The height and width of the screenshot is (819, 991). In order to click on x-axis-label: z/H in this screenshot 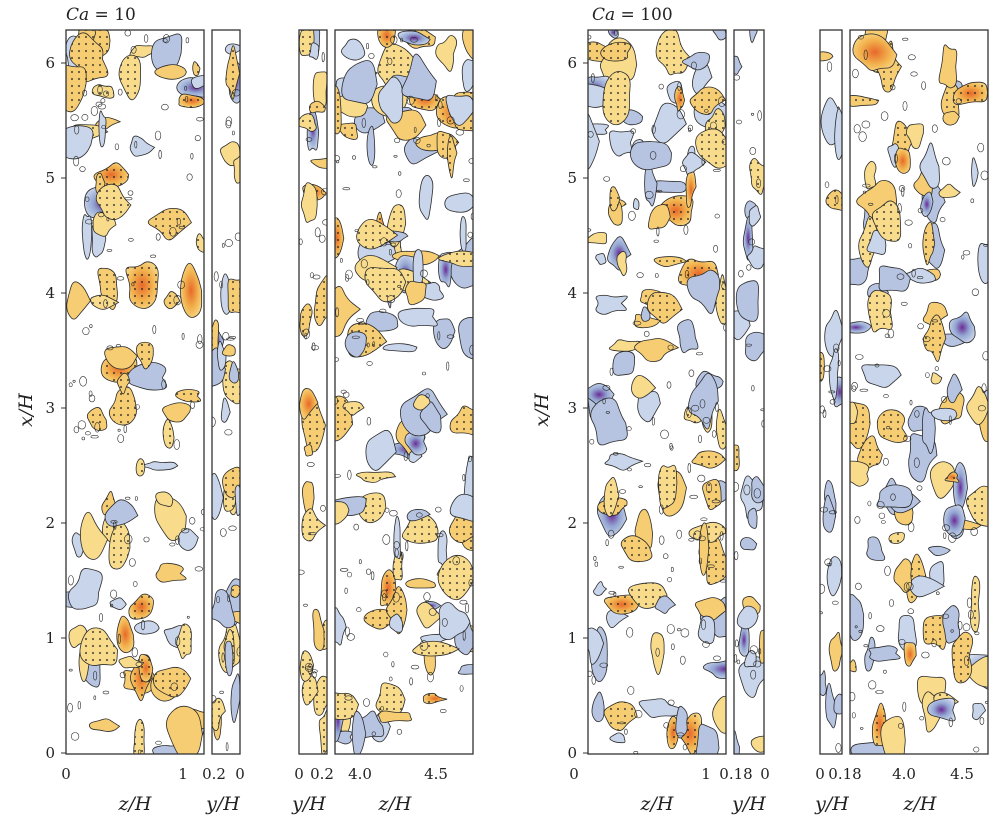, I will do `click(395, 804)`.